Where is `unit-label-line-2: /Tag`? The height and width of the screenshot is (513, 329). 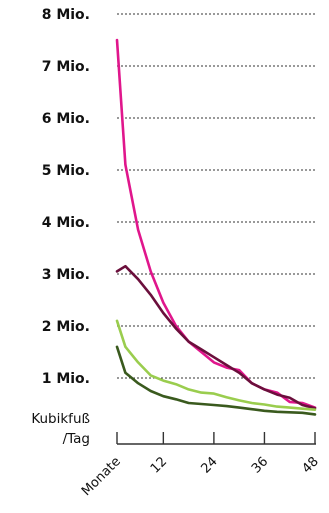
unit-label-line-2: /Tag is located at coordinates (76, 439).